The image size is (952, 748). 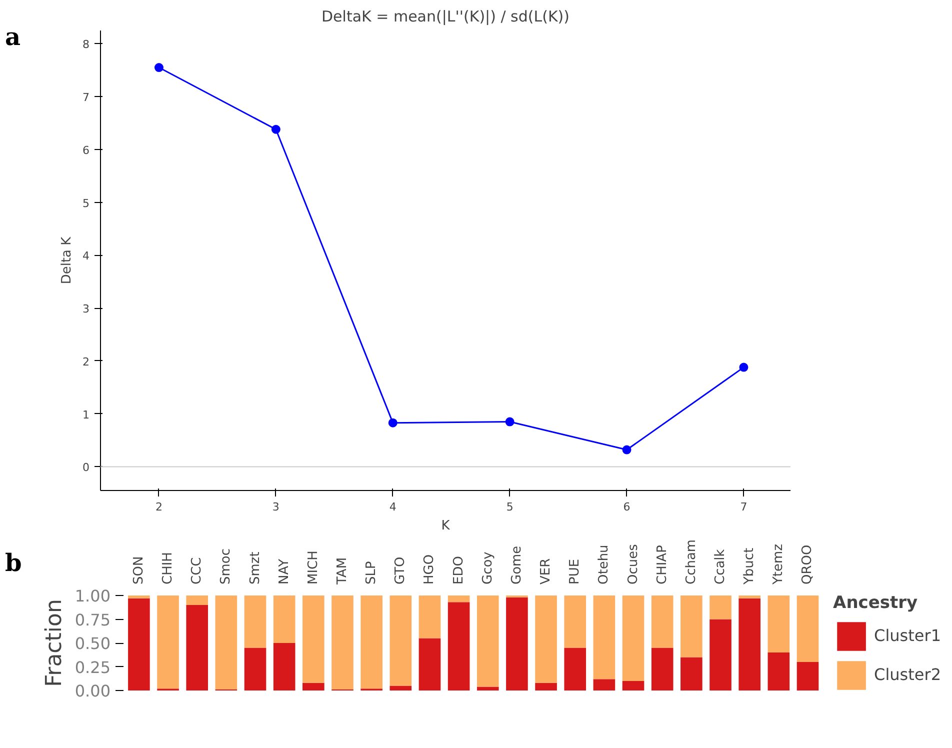 I want to click on y-tick-label: 0.75, so click(x=92, y=620).